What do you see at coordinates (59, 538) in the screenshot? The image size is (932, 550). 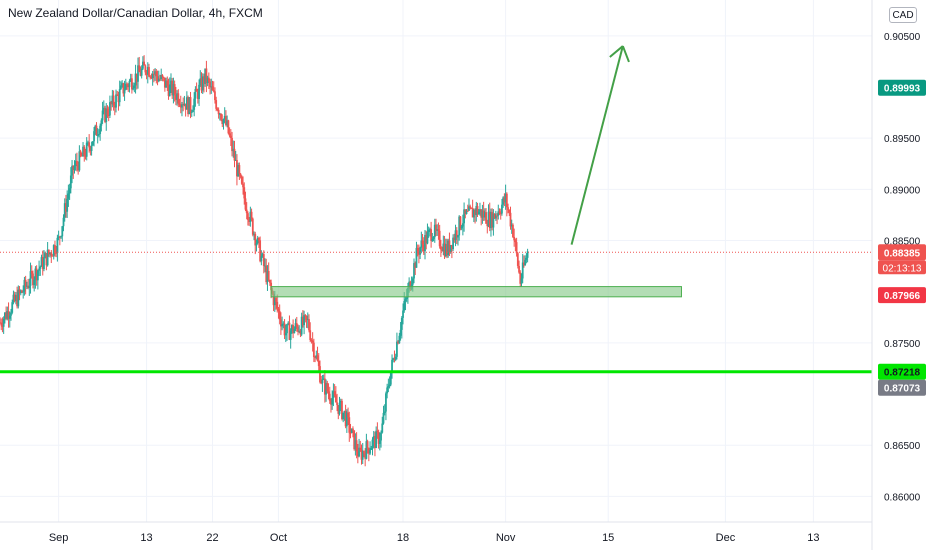 I see `time-tick-label: Sep` at bounding box center [59, 538].